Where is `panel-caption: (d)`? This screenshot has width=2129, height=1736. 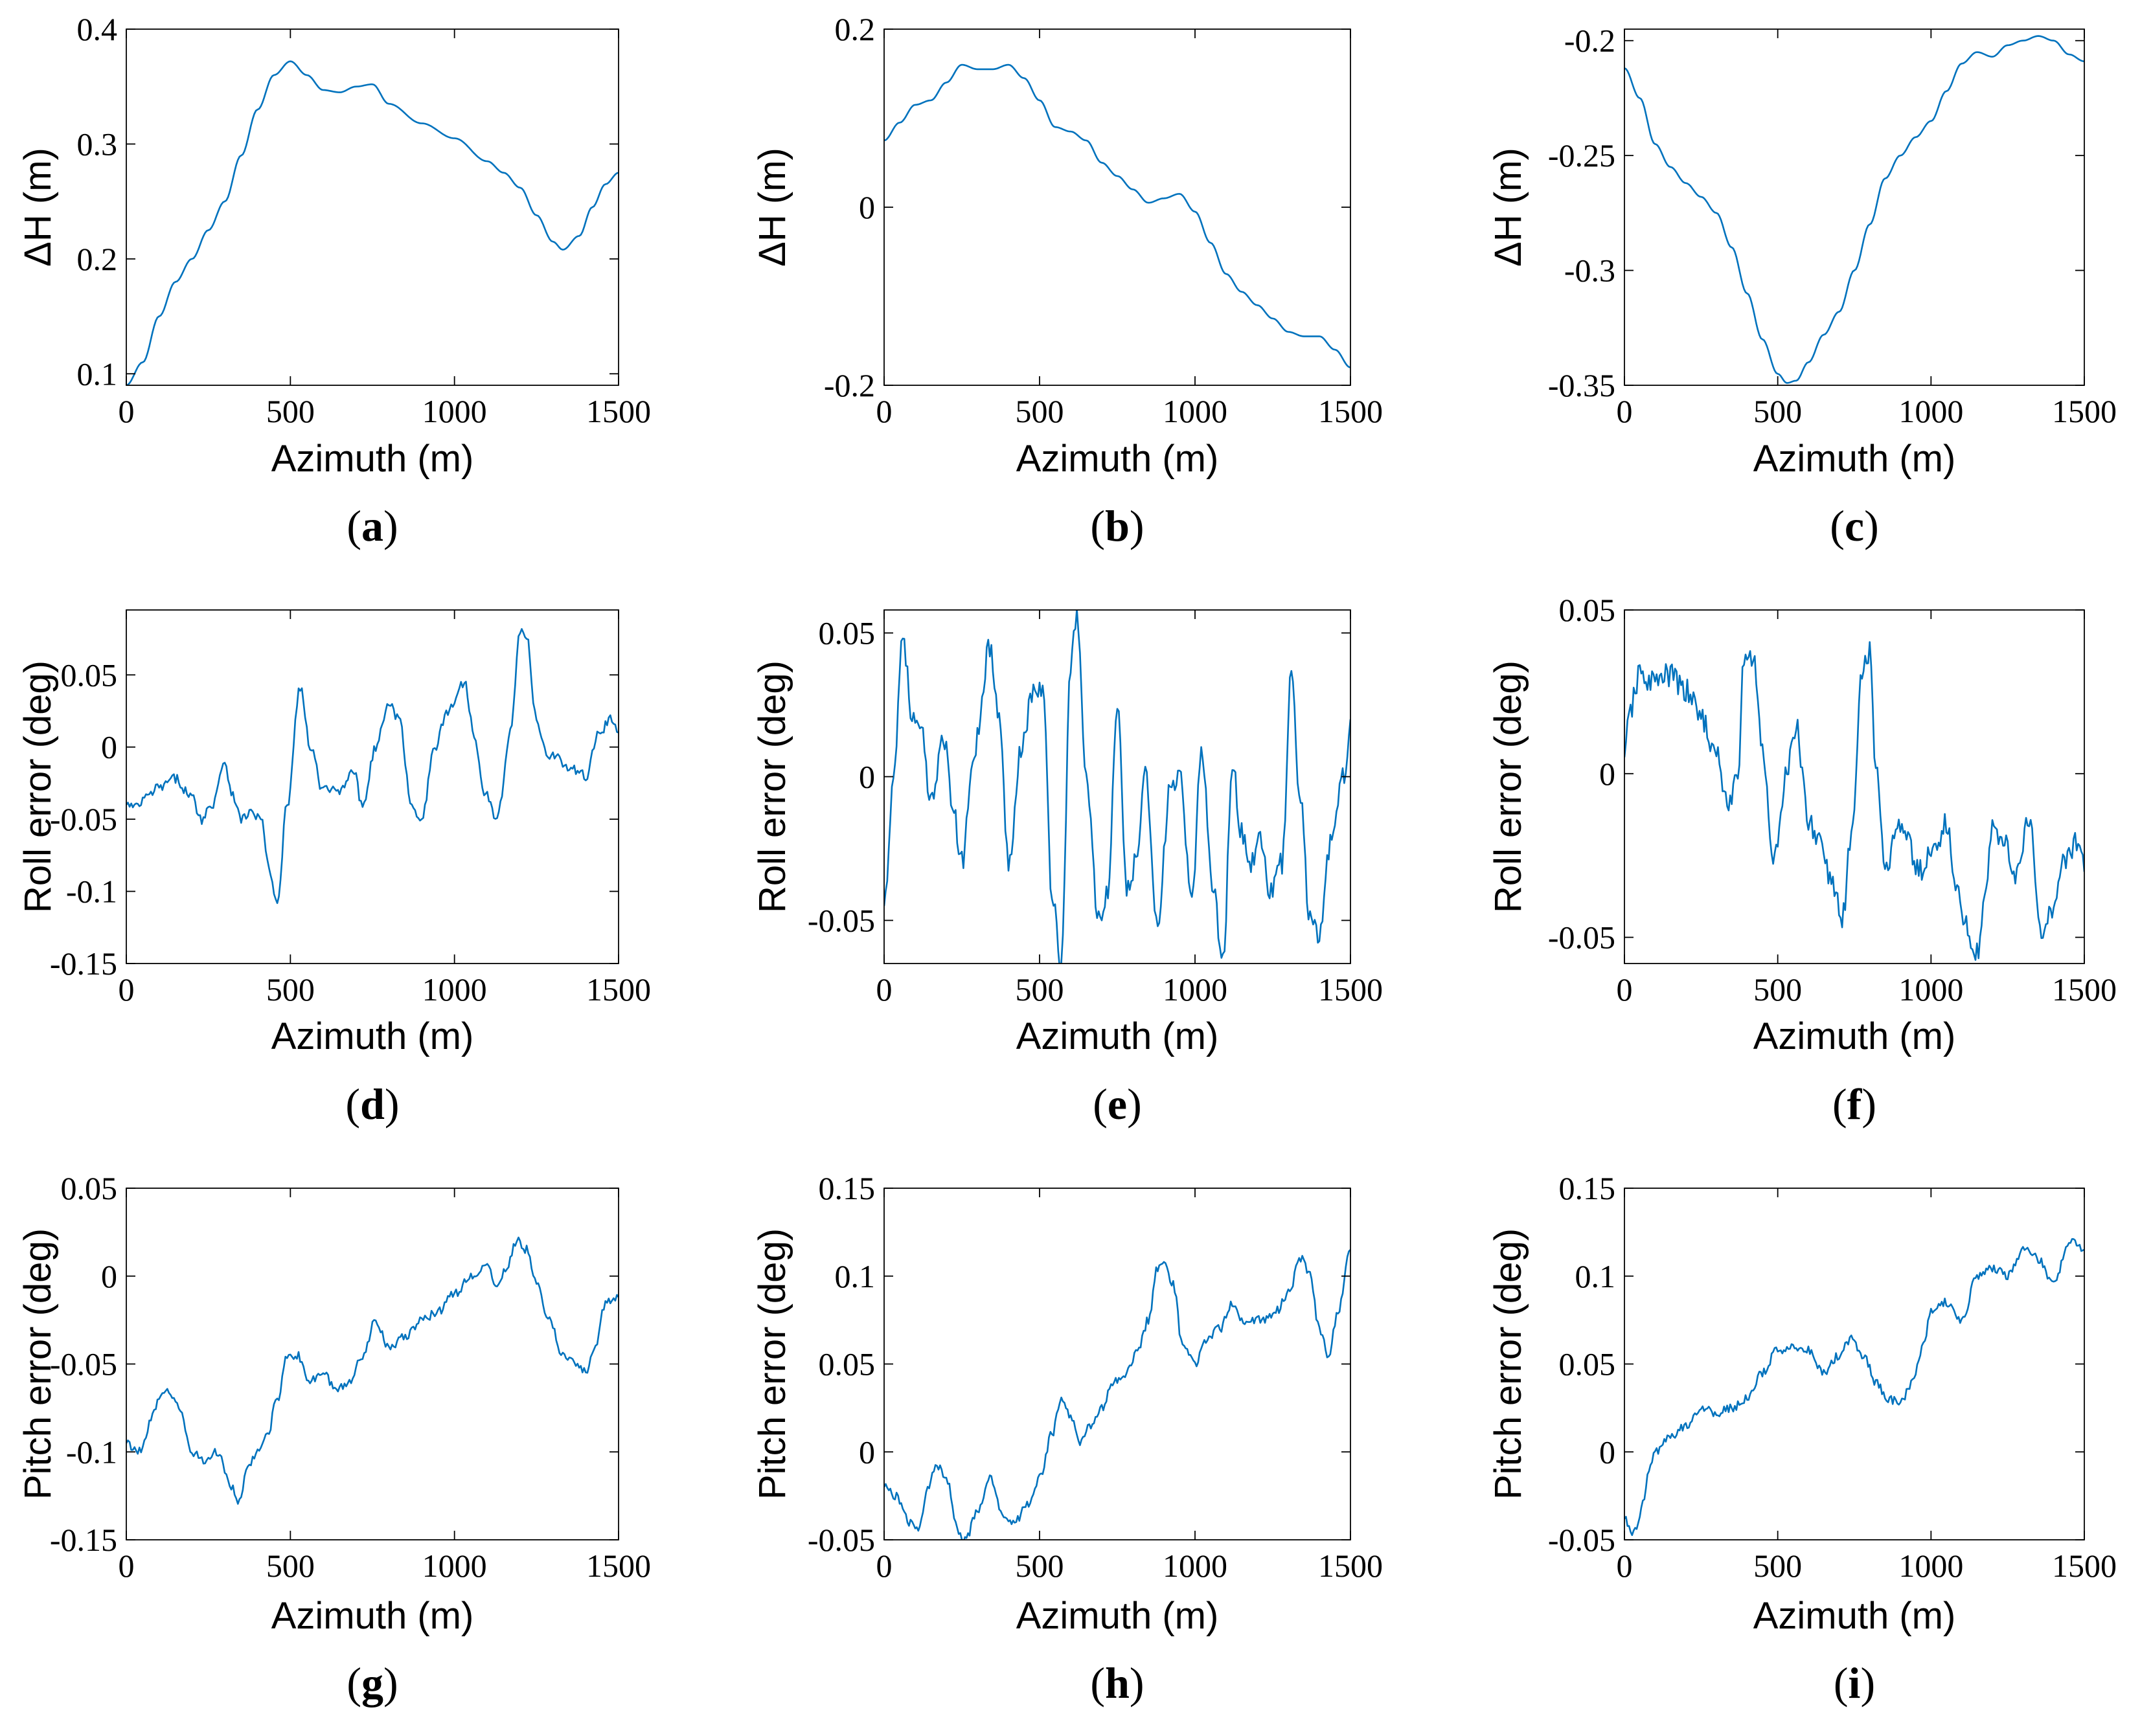 panel-caption: (d) is located at coordinates (372, 1104).